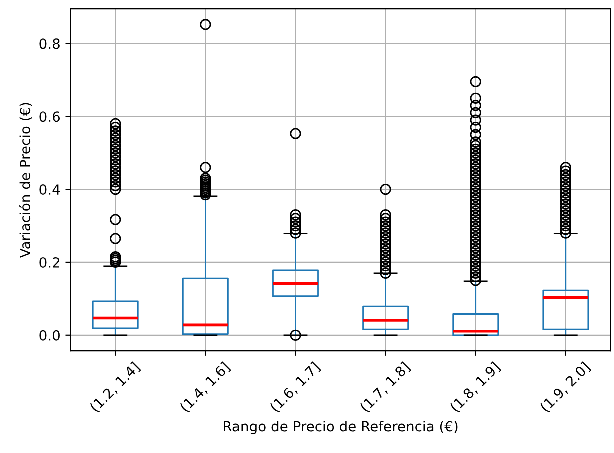 The image size is (614, 453). Describe the element at coordinates (50, 117) in the screenshot. I see `y-tick-label: 0.6` at that location.